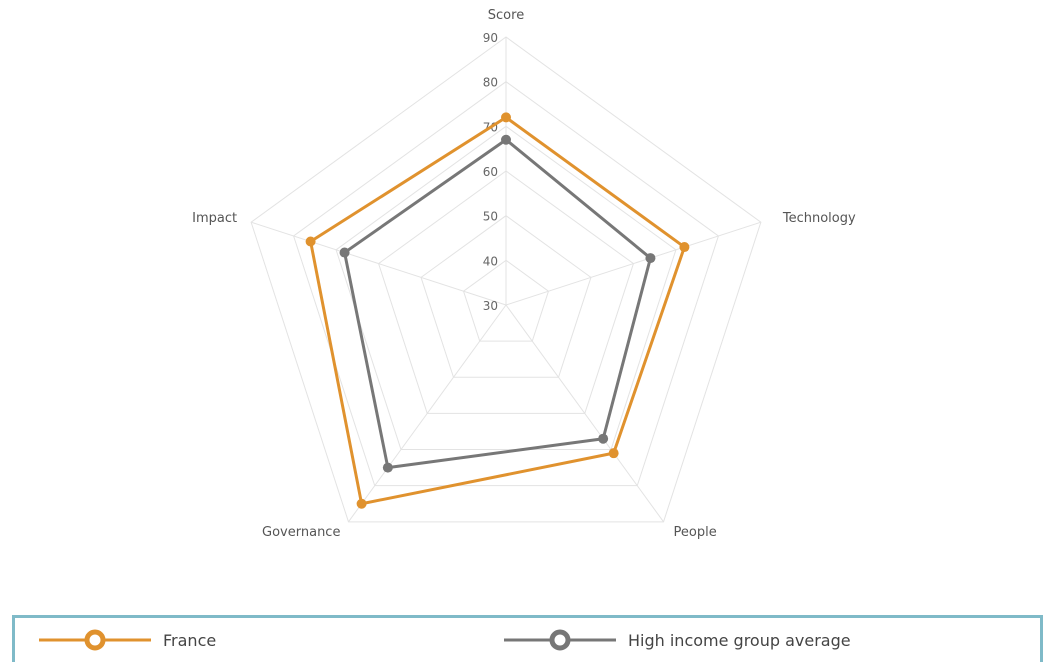 This screenshot has height=666, width=1047. What do you see at coordinates (490, 217) in the screenshot?
I see `tick-label: 50` at bounding box center [490, 217].